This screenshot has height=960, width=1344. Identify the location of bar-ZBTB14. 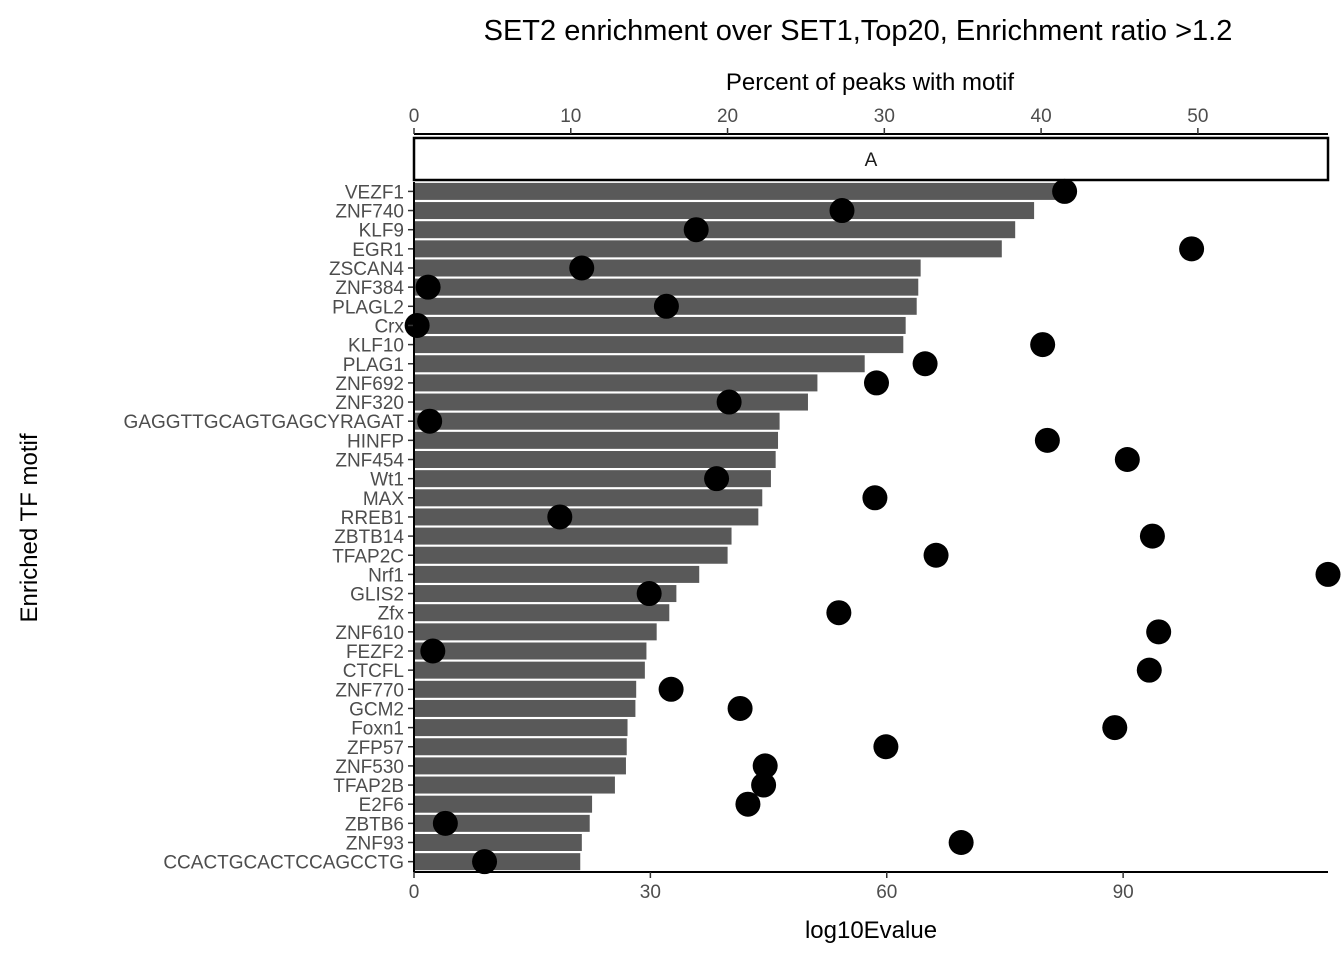
(573, 536).